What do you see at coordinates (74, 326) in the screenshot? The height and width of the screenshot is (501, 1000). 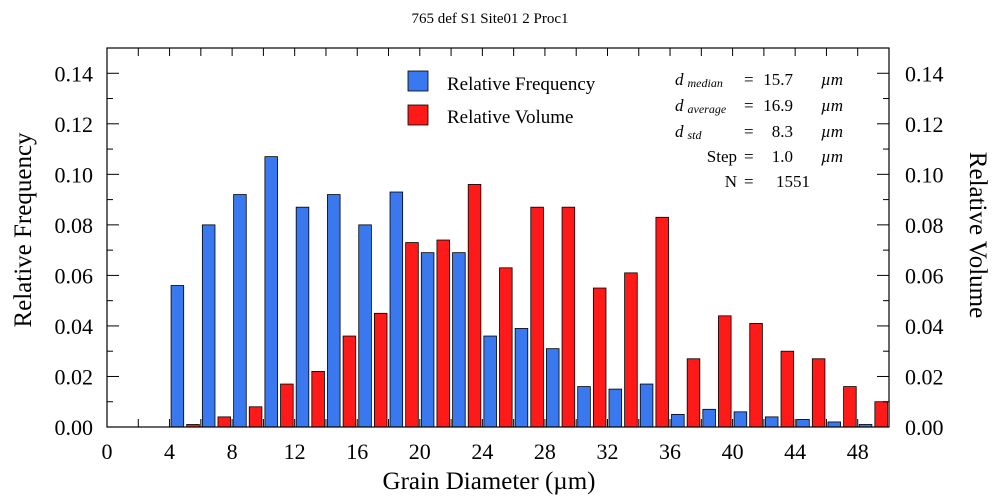 I see `y-tick-label-left: 0.04` at bounding box center [74, 326].